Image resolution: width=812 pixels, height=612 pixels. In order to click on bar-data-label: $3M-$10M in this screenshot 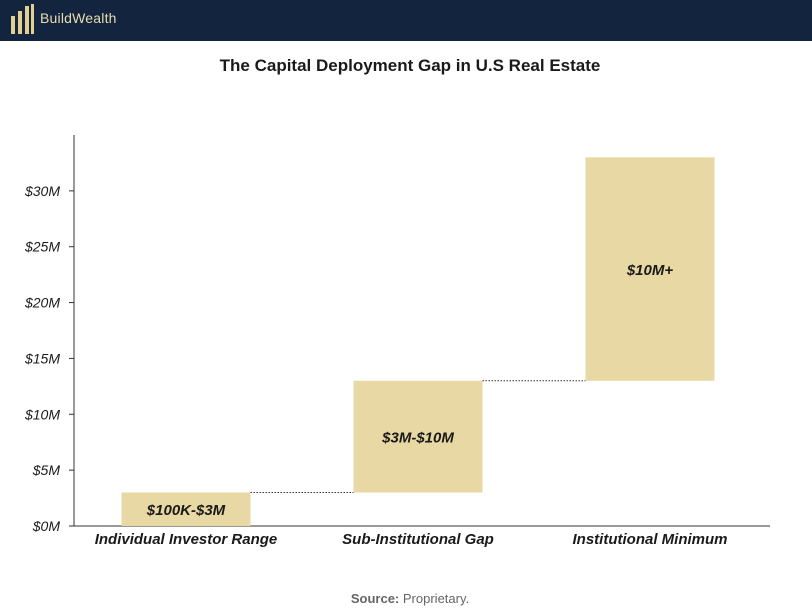, I will do `click(417, 438)`.